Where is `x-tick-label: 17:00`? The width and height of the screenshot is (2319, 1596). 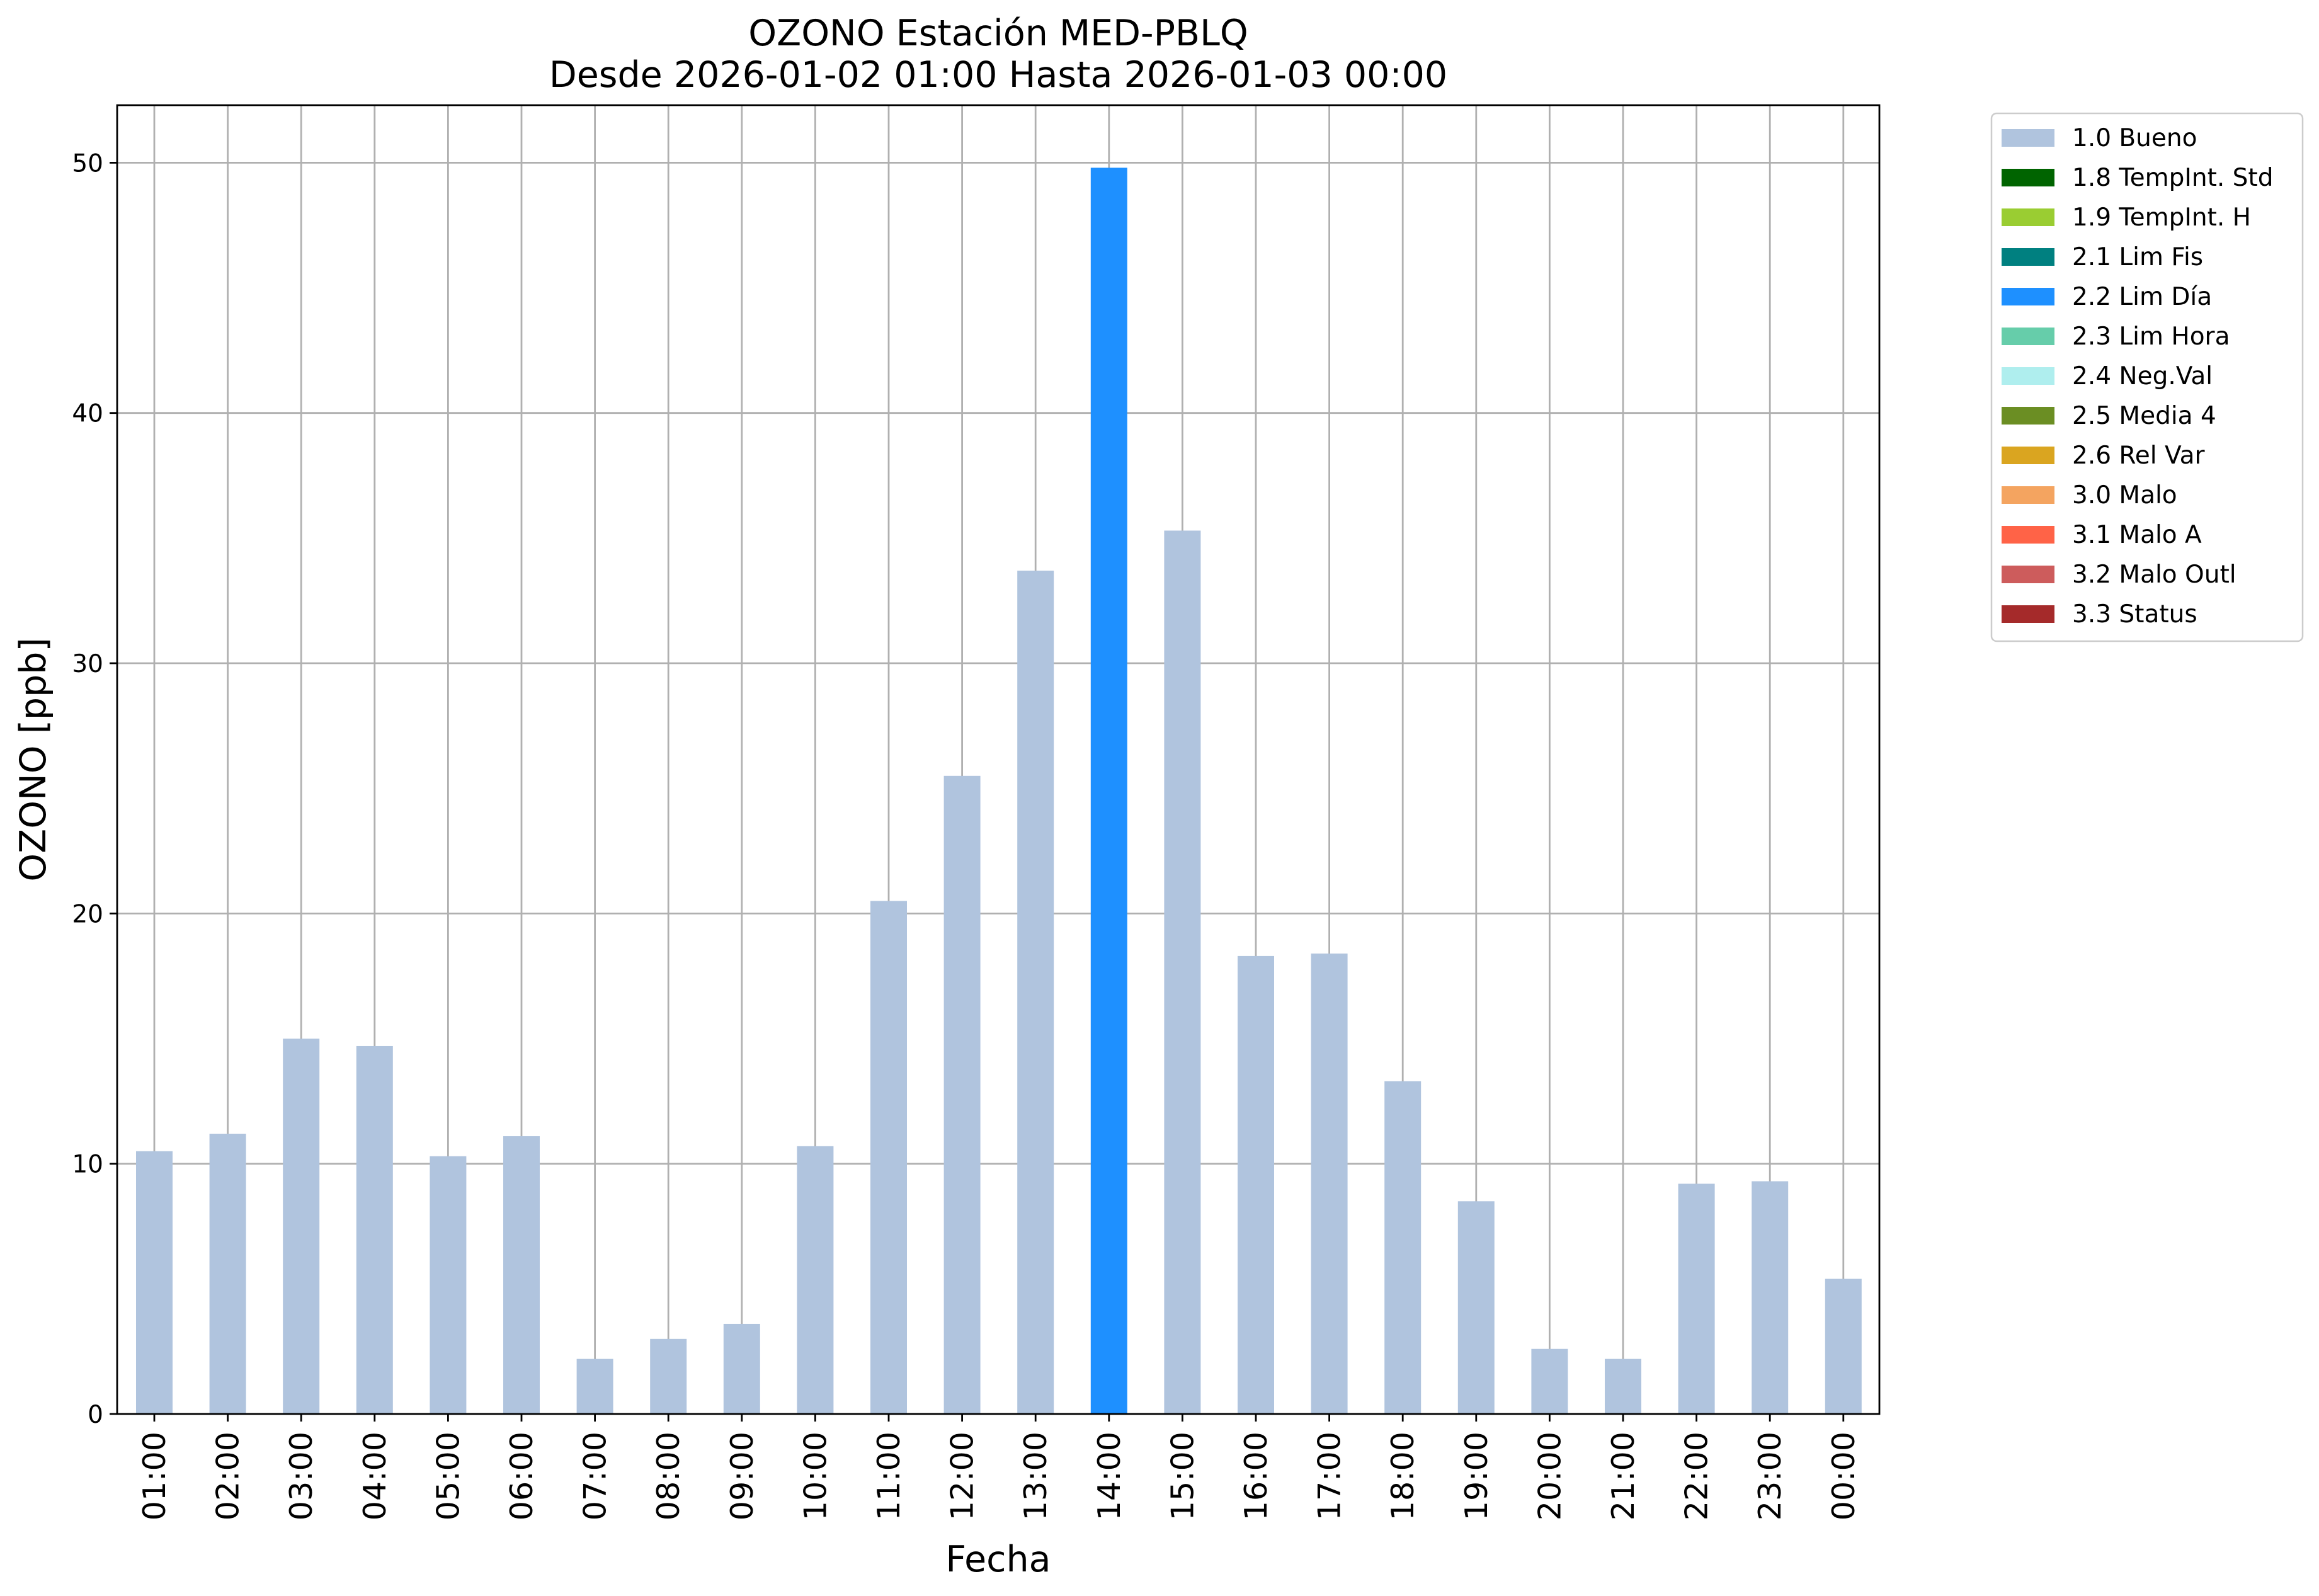 x-tick-label: 17:00 is located at coordinates (1330, 1476).